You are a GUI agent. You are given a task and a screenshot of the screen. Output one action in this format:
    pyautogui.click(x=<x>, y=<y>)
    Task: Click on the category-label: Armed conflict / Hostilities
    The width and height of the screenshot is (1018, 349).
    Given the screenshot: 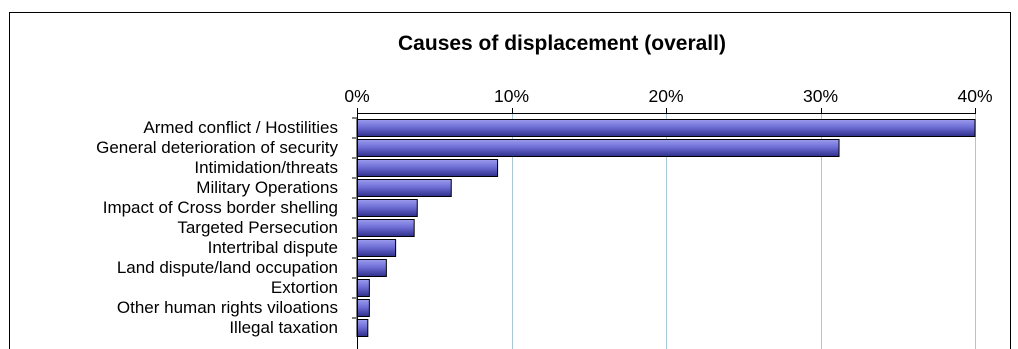 What is the action you would take?
    pyautogui.click(x=240, y=127)
    